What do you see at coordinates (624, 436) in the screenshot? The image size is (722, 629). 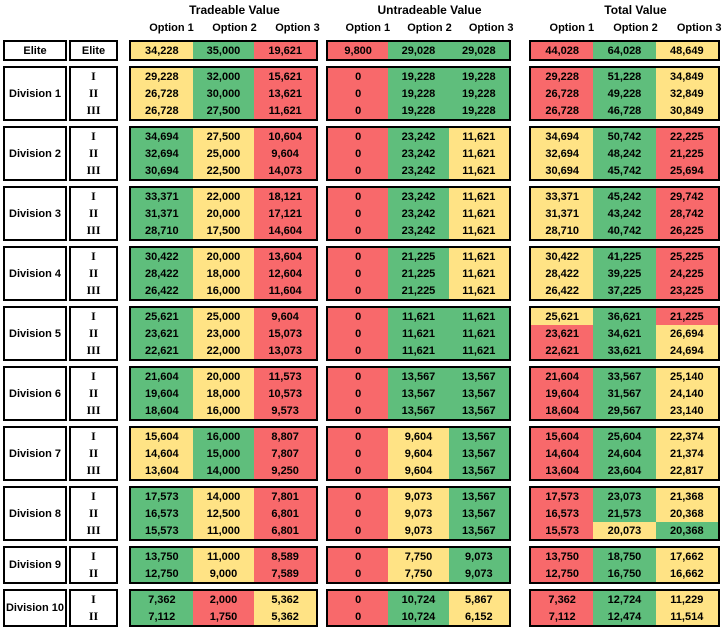 I see `value-cell: 25,604` at bounding box center [624, 436].